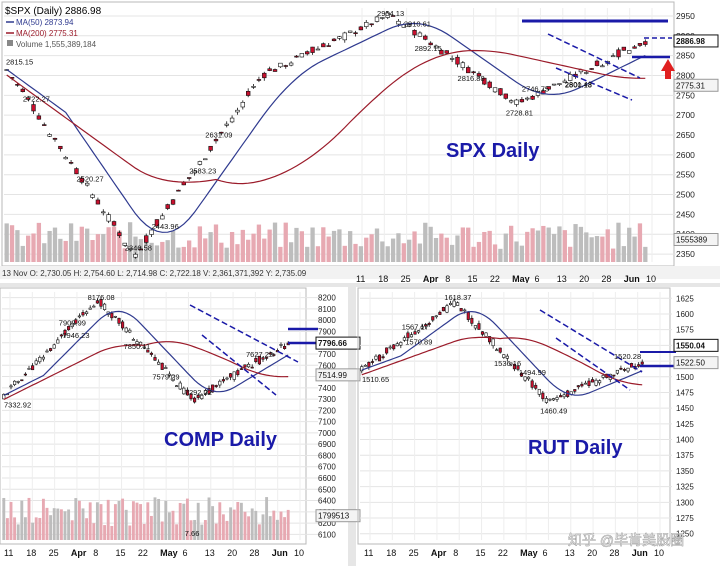 The width and height of the screenshot is (720, 570). Describe the element at coordinates (685, 487) in the screenshot. I see `rut-y-tick-label: 1325` at that location.